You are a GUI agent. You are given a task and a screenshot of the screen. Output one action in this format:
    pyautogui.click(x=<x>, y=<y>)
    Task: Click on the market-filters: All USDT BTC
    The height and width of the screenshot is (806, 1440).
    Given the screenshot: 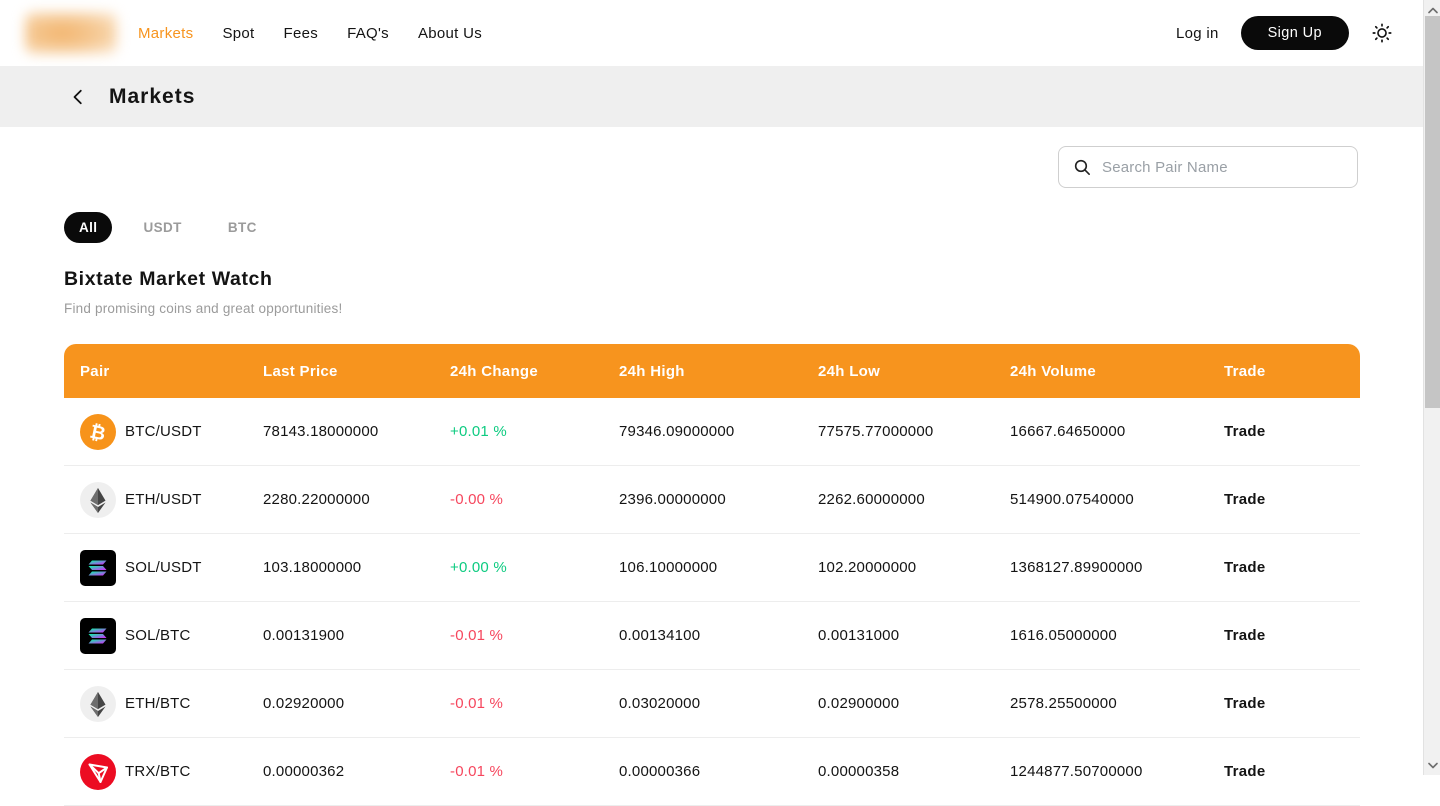 What is the action you would take?
    pyautogui.click(x=168, y=227)
    